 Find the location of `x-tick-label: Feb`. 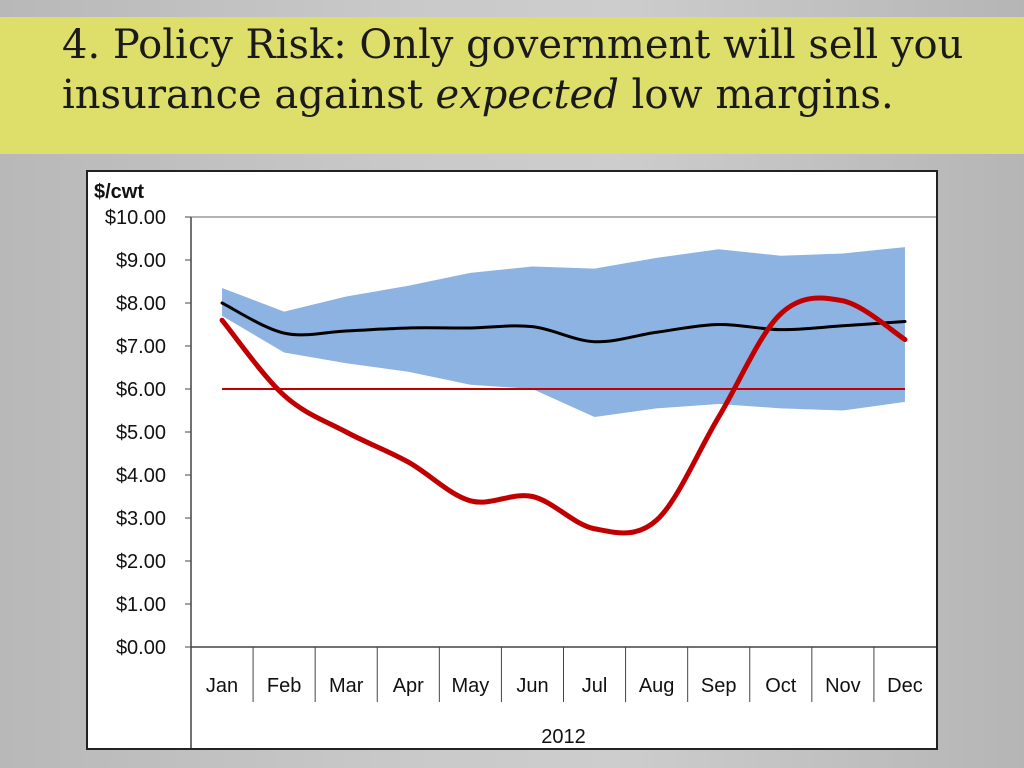

x-tick-label: Feb is located at coordinates (284, 686).